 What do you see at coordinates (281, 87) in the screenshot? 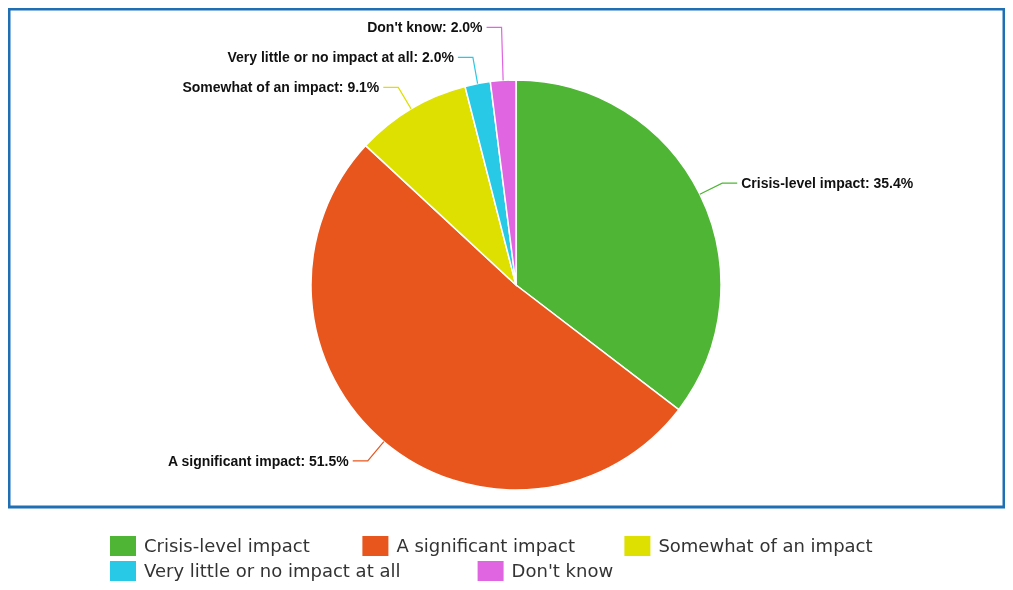
I see `data-label: Somewhat of an impact: 9.1%` at bounding box center [281, 87].